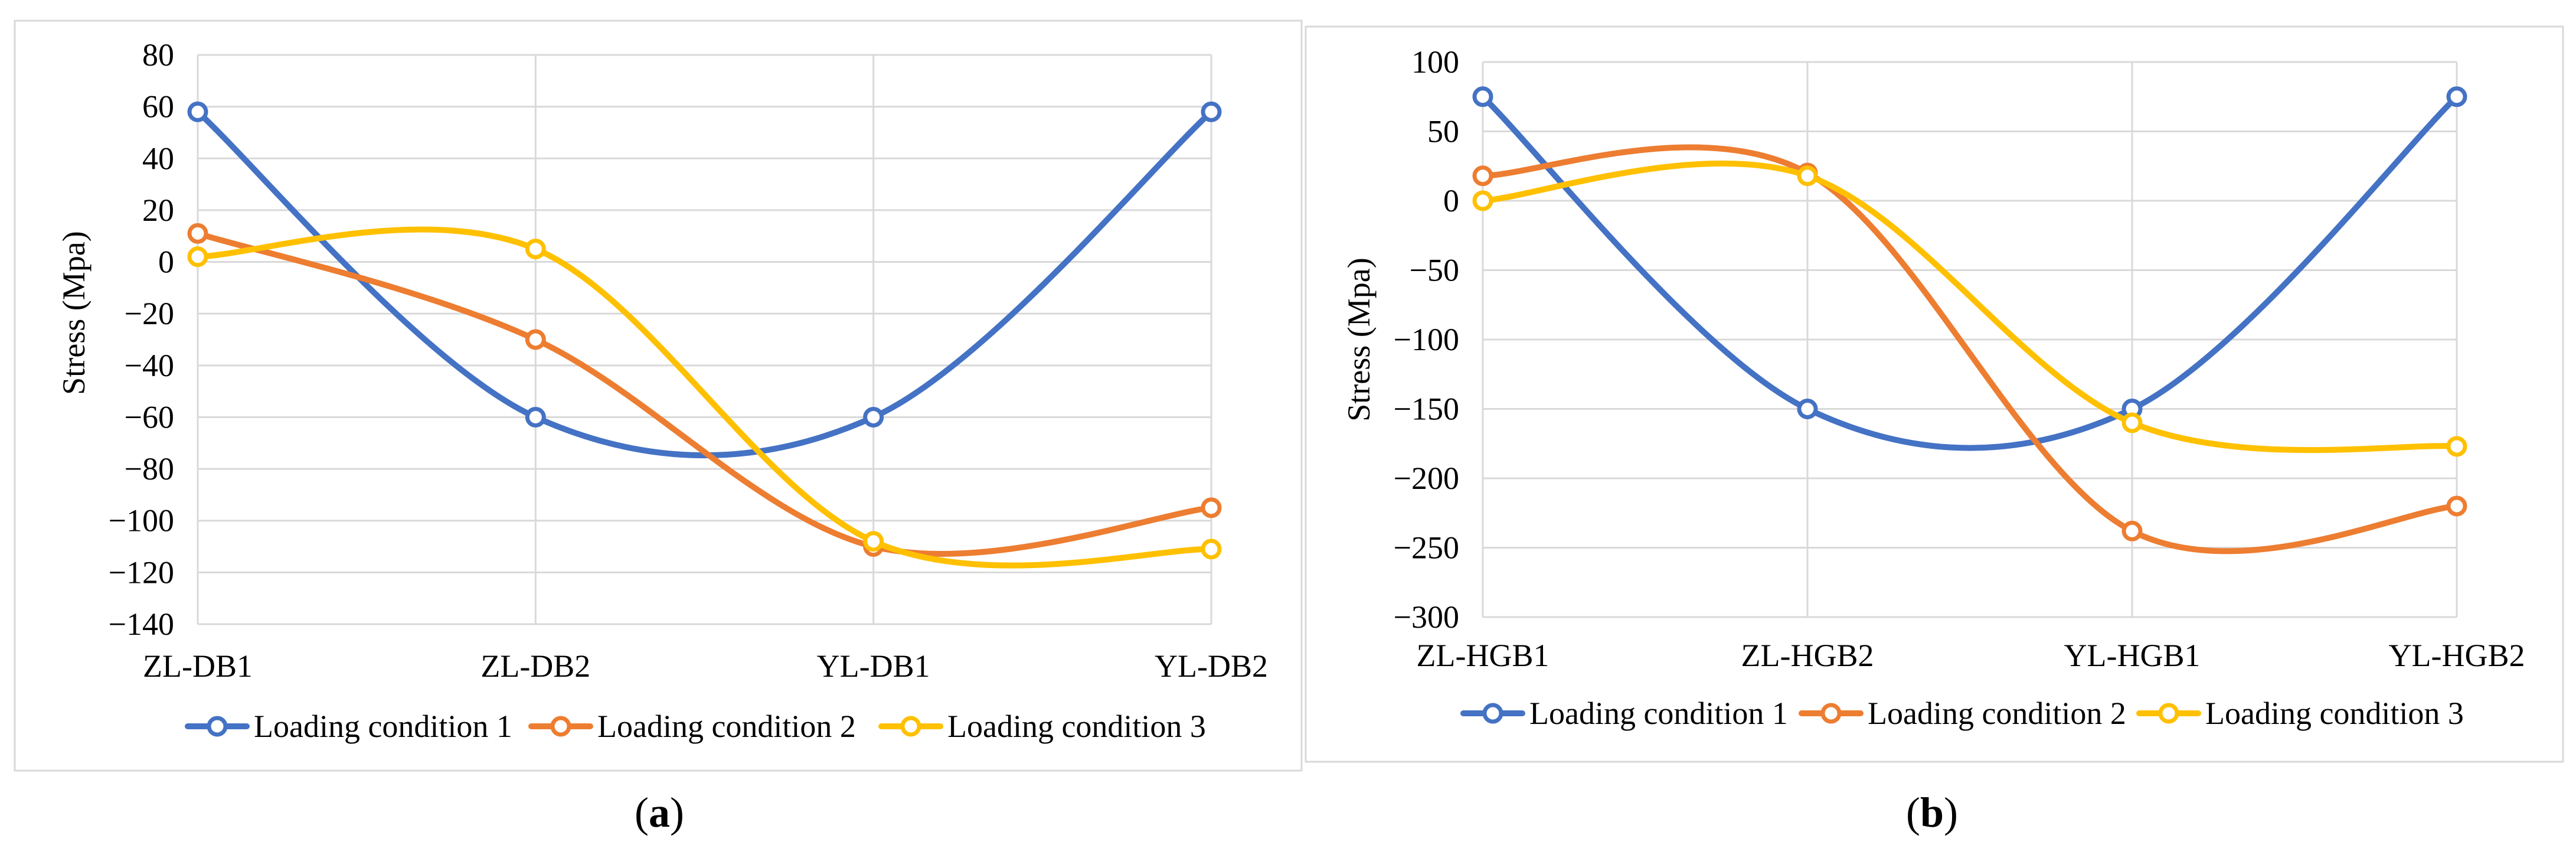 The height and width of the screenshot is (858, 2576). Describe the element at coordinates (1971, 655) in the screenshot. I see `x-tick-labels: ZL-HGB1 ZL-HGB2 YL-HGB1 YL-HGB2` at that location.